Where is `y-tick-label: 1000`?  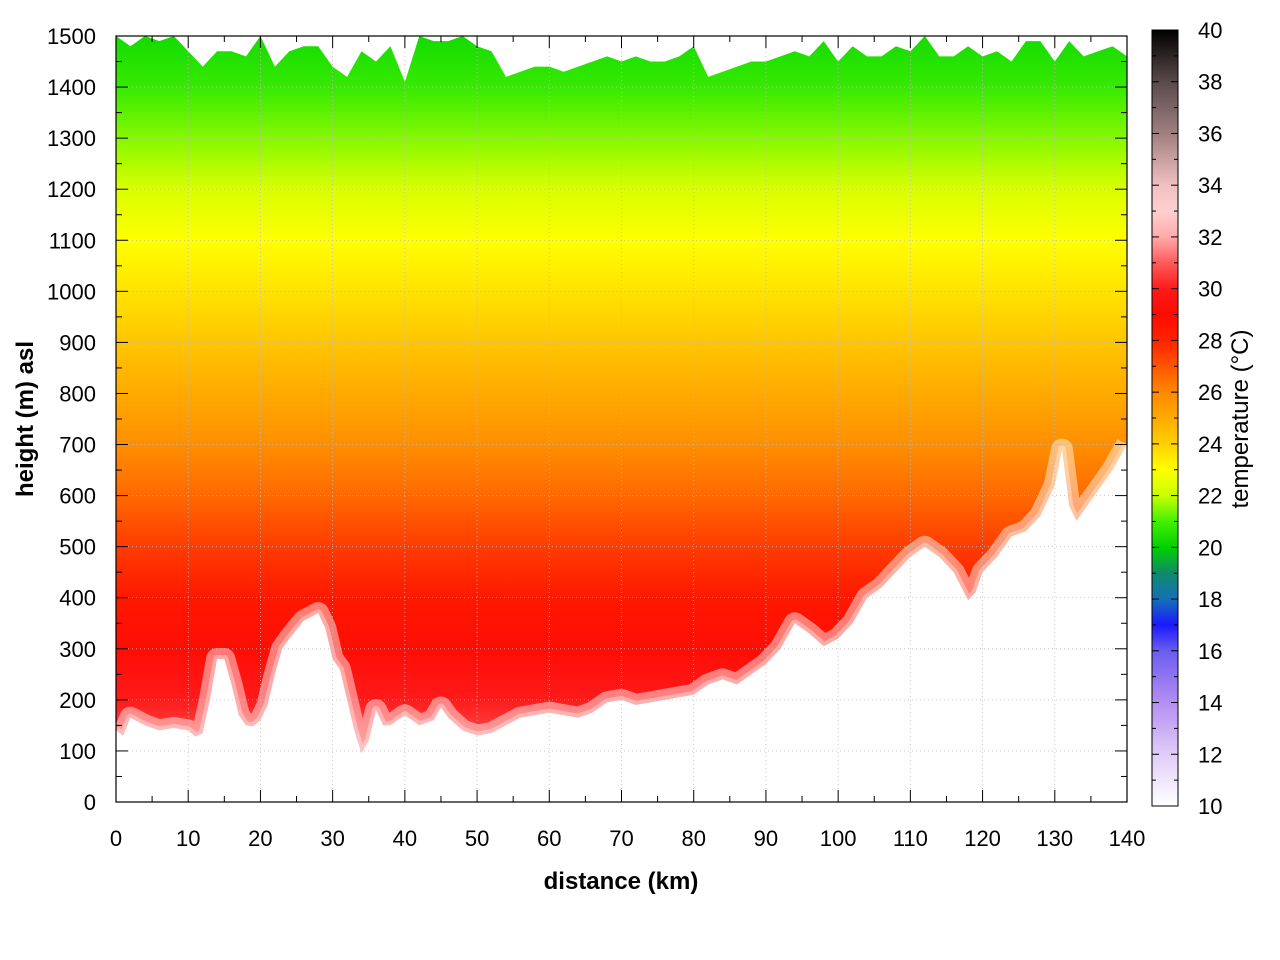 y-tick-label: 1000 is located at coordinates (71, 291).